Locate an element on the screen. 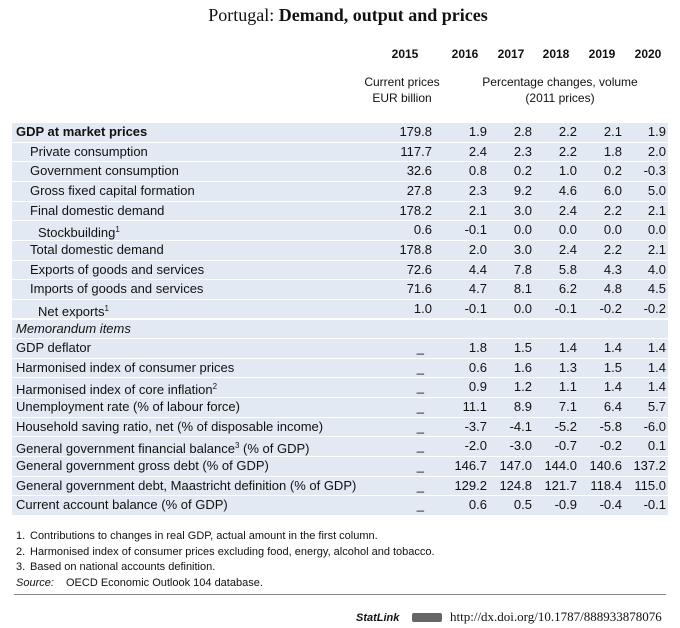 The image size is (680, 628). label-text: Final domestic demand is located at coordinates (97, 210).